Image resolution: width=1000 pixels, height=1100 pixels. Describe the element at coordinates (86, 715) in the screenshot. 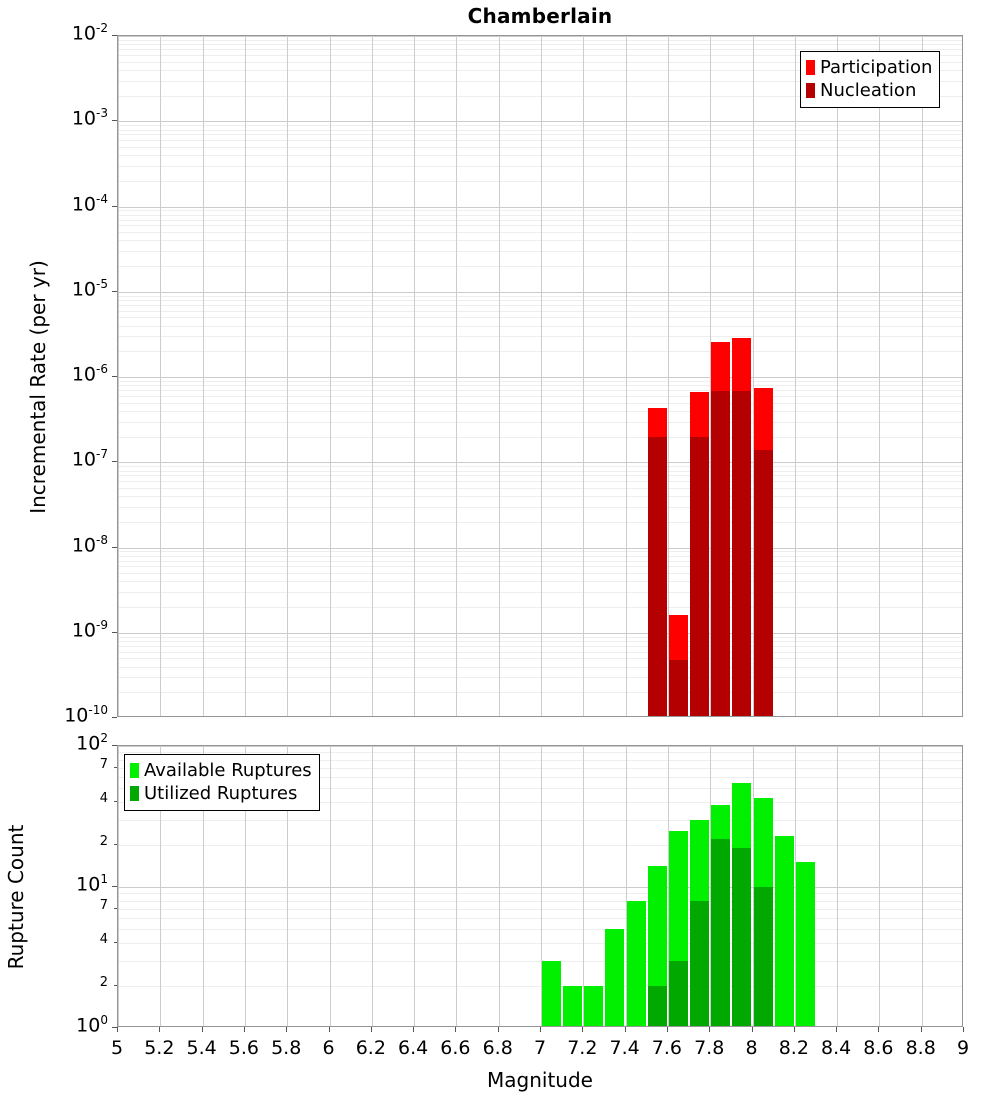

I see `y-tick-label-top: 10⁻¹⁰` at that location.